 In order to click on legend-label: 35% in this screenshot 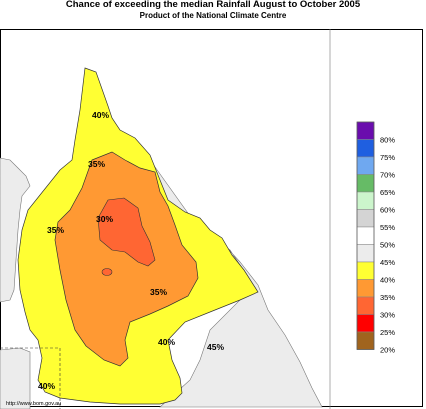, I will do `click(387, 297)`.